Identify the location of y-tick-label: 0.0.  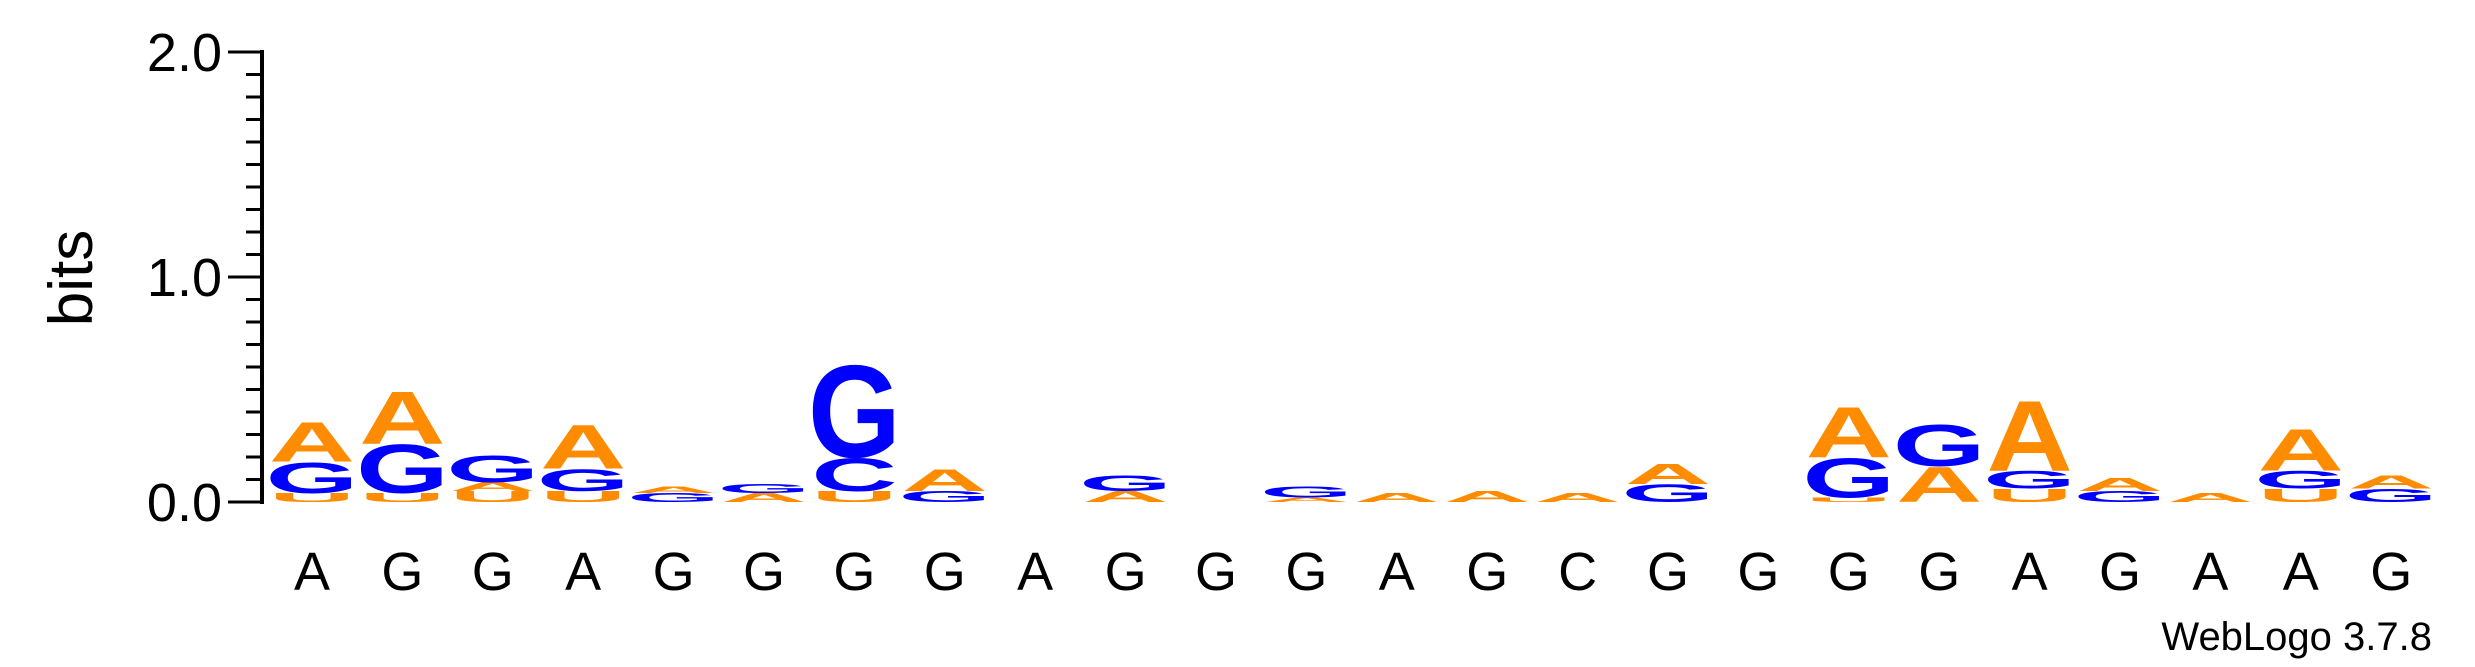
(184, 503).